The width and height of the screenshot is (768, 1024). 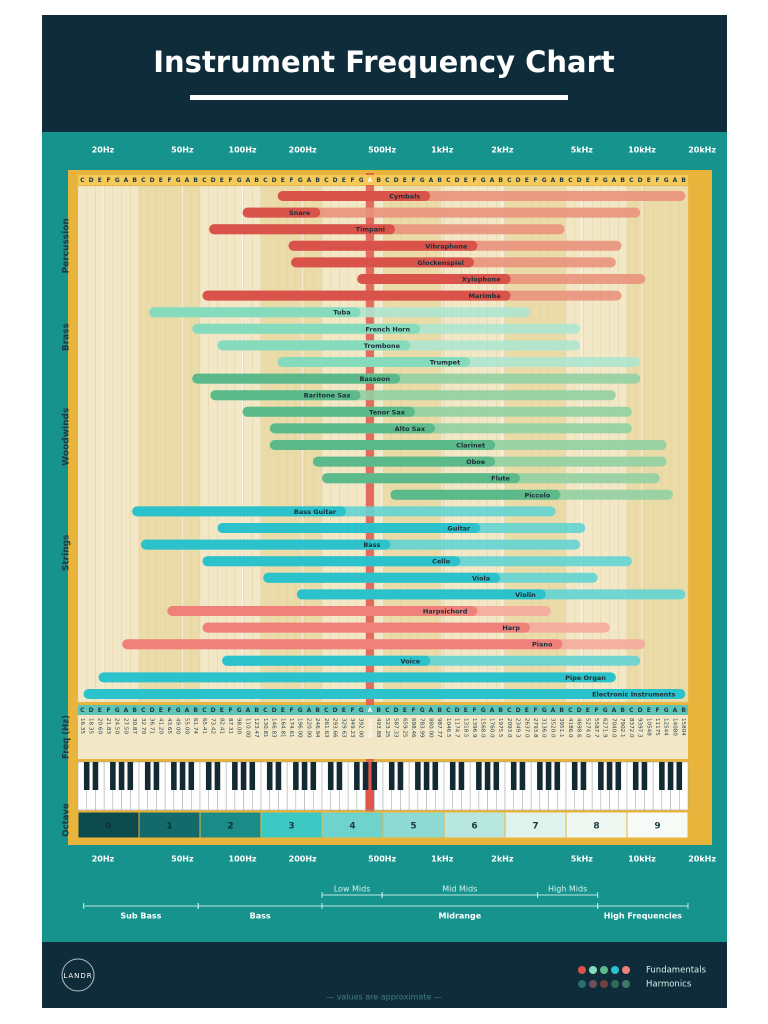 I want to click on note-frequency: 16.35, so click(x=82, y=726).